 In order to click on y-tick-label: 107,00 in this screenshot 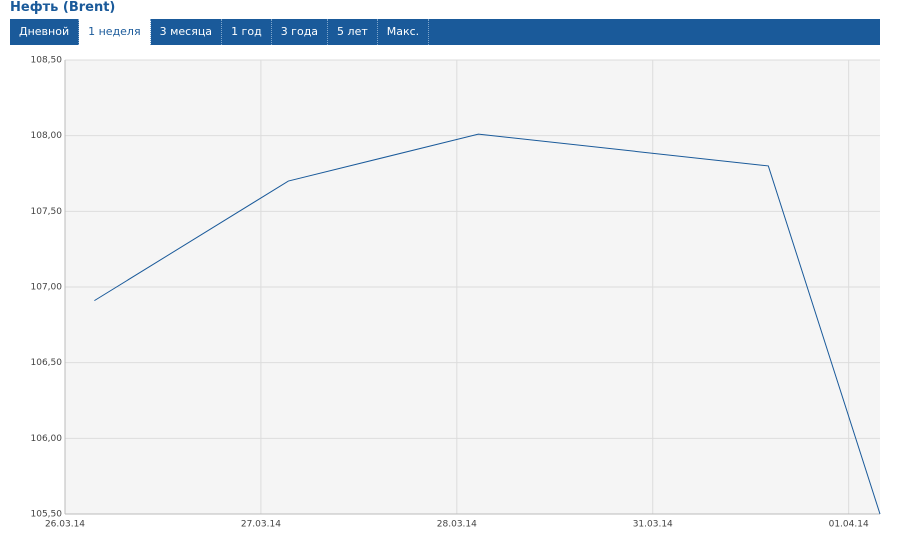, I will do `click(47, 288)`.